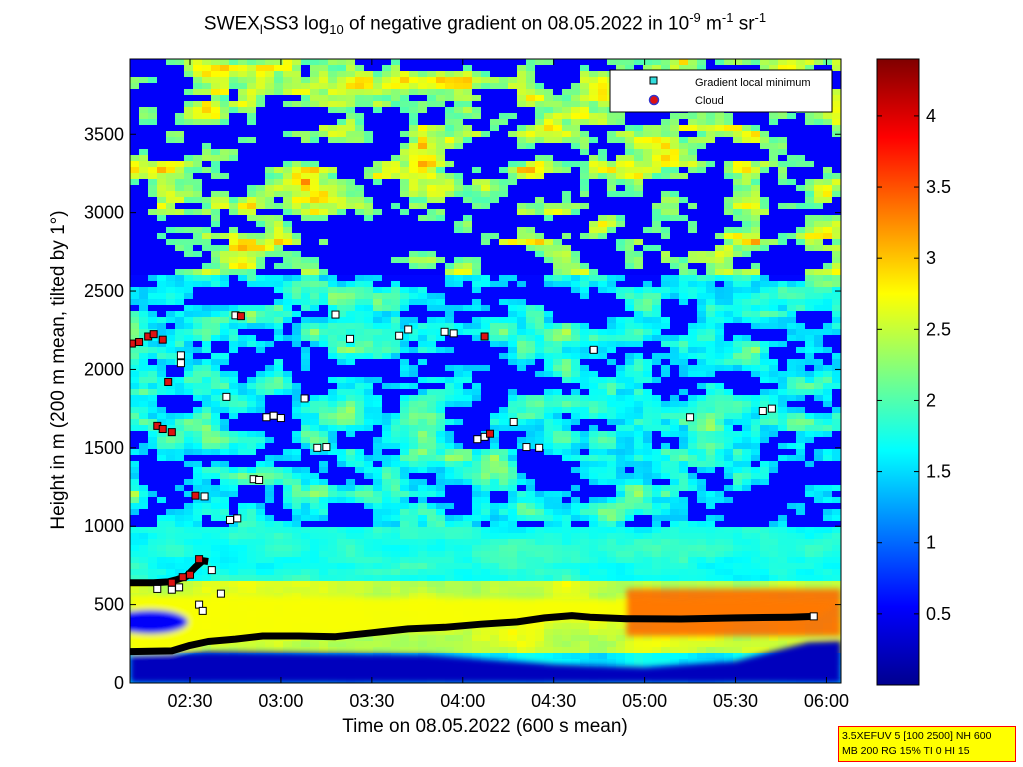 The image size is (1023, 767). What do you see at coordinates (938, 187) in the screenshot?
I see `colorbar-tick-label: 3.5` at bounding box center [938, 187].